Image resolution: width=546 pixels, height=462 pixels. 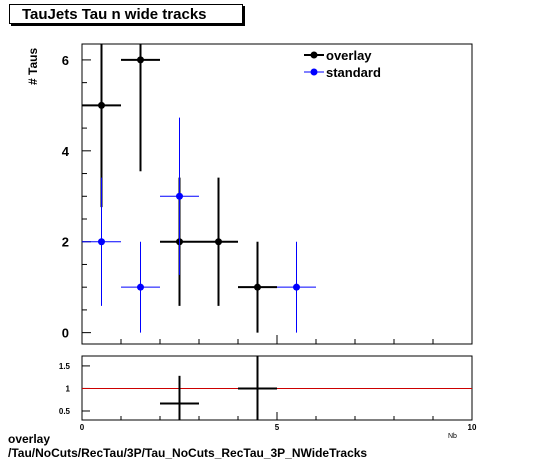 I want to click on legend-overlay-marker, so click(x=314, y=55).